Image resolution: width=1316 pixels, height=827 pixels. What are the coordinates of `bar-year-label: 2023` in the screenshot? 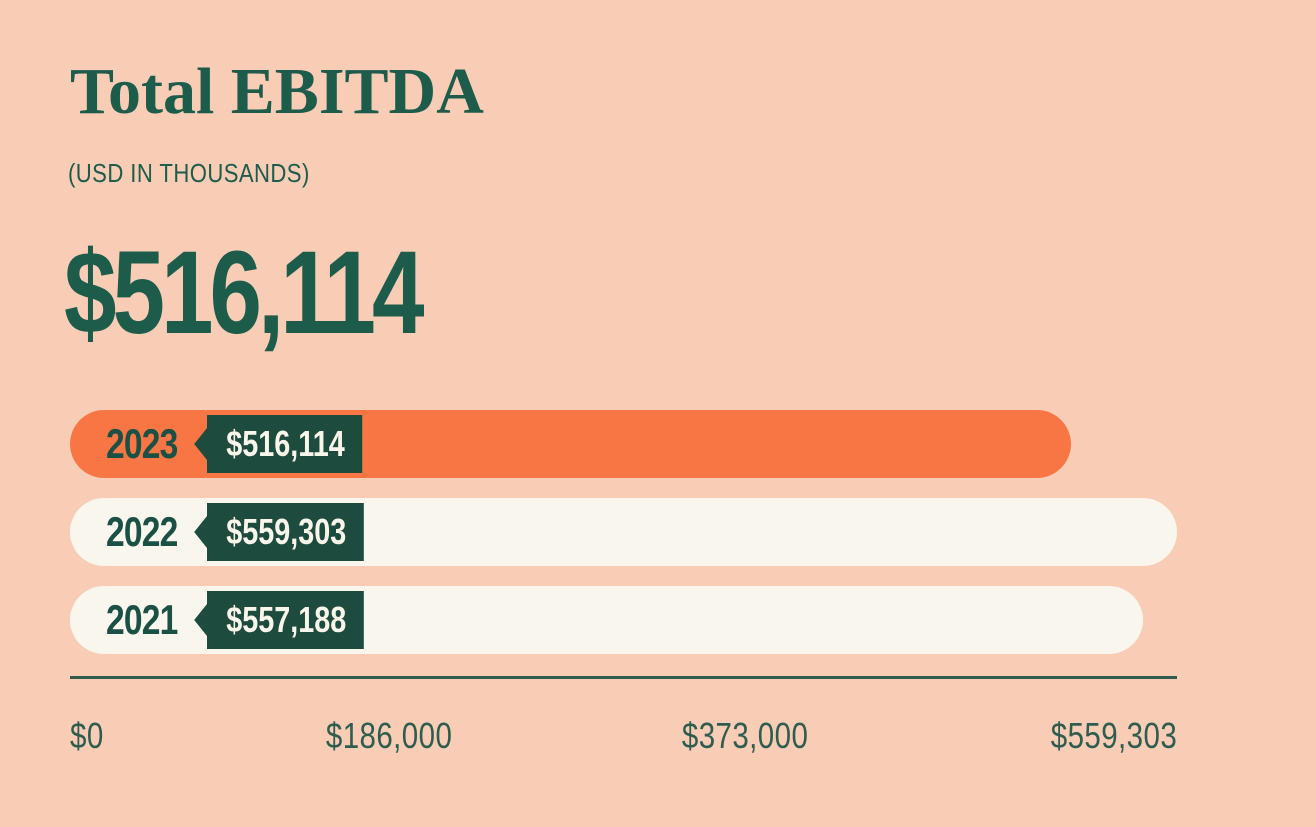 It's located at (142, 443).